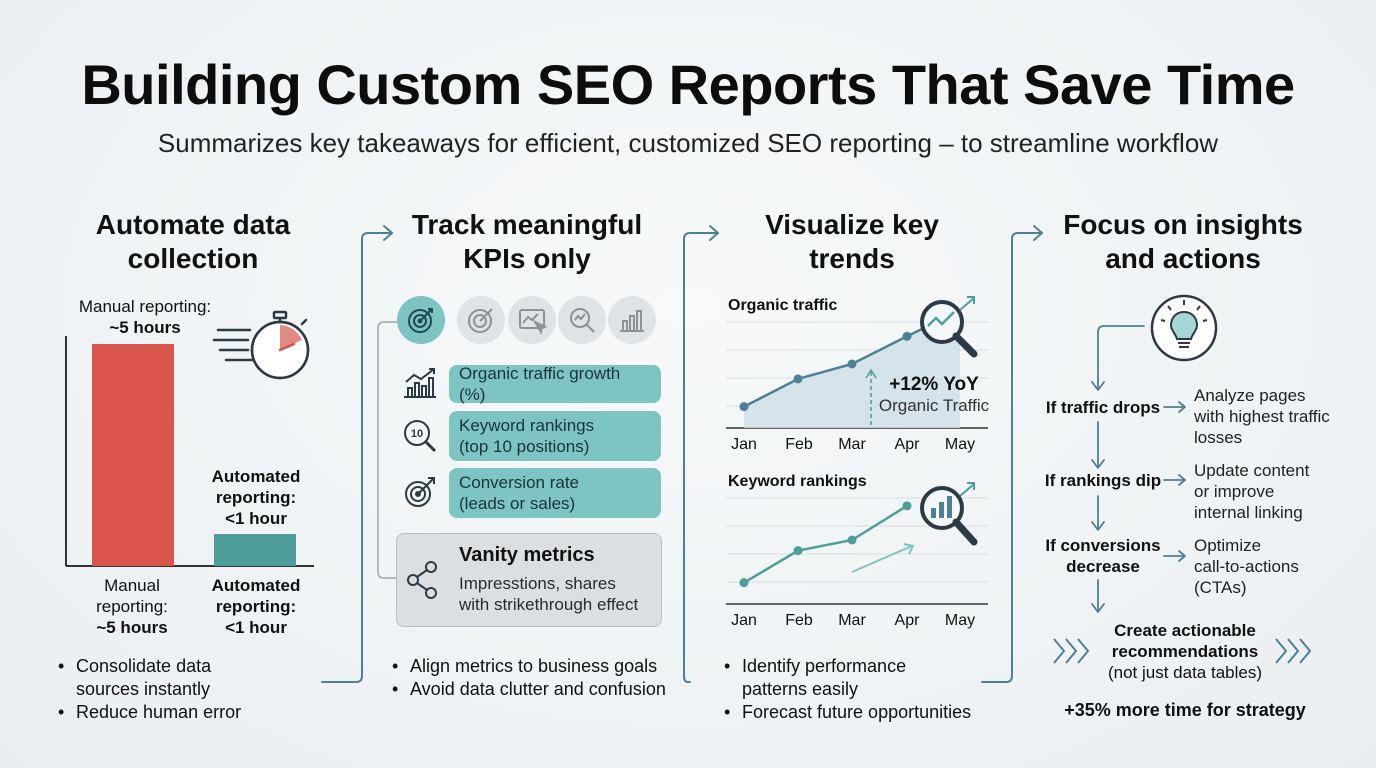  I want to click on manual-axis-label-line3: ~5 hours, so click(132, 627).